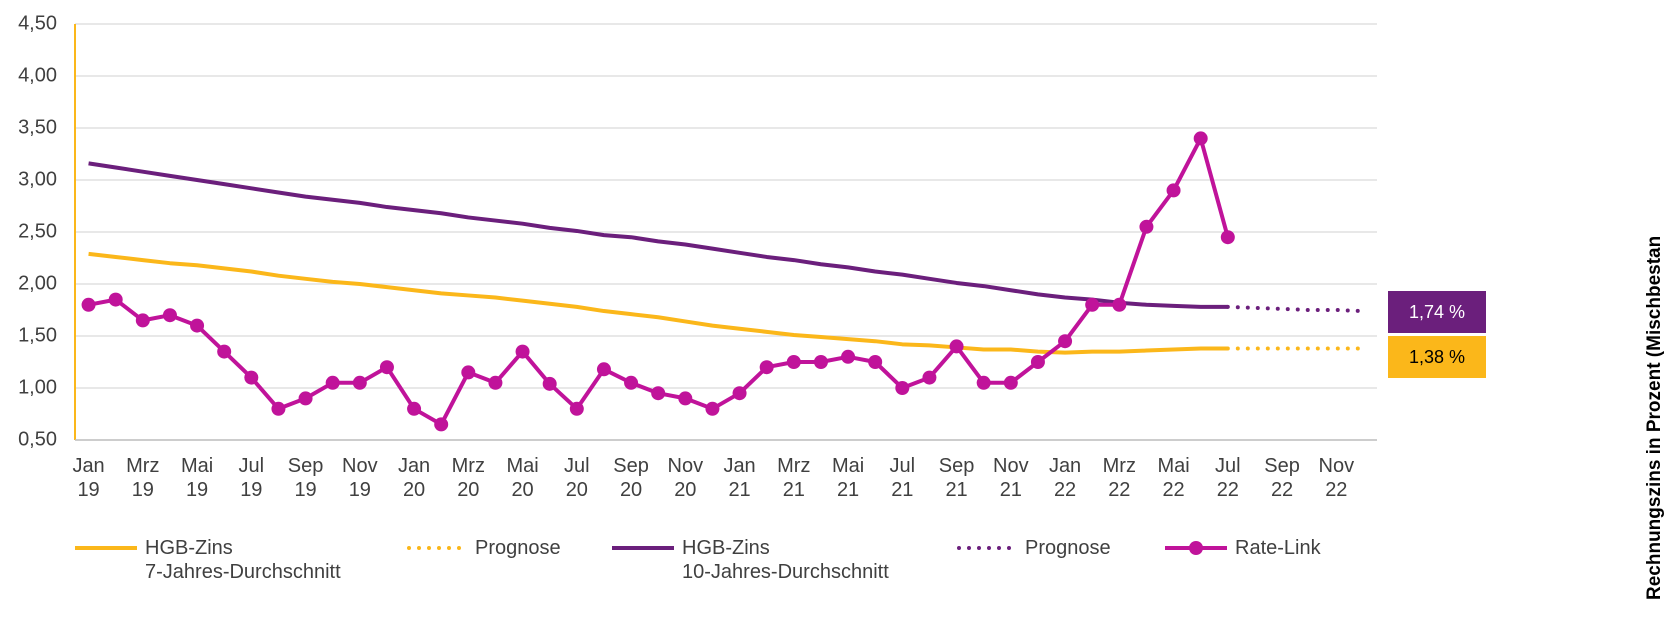 The width and height of the screenshot is (1666, 619). What do you see at coordinates (243, 560) in the screenshot?
I see `legend-label: HGB-Zins 7-Jahres-Durchschnitt` at bounding box center [243, 560].